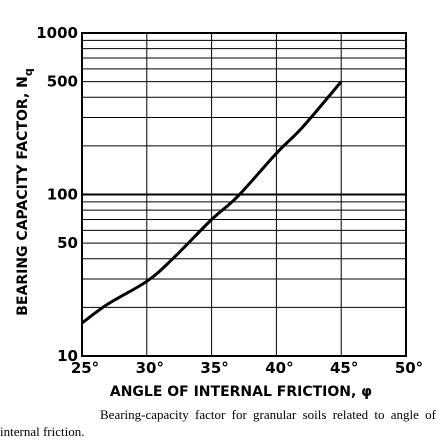  I want to click on x-tick-label: 40°, so click(279, 368).